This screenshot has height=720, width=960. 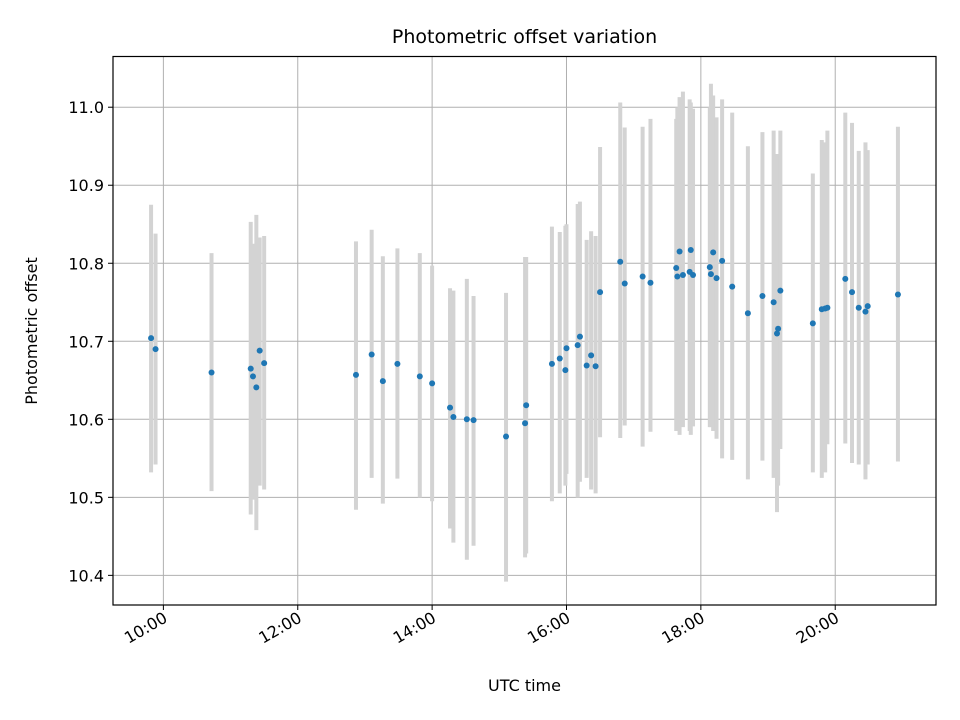 I want to click on y-tick-label: 10.7, so click(x=86, y=341).